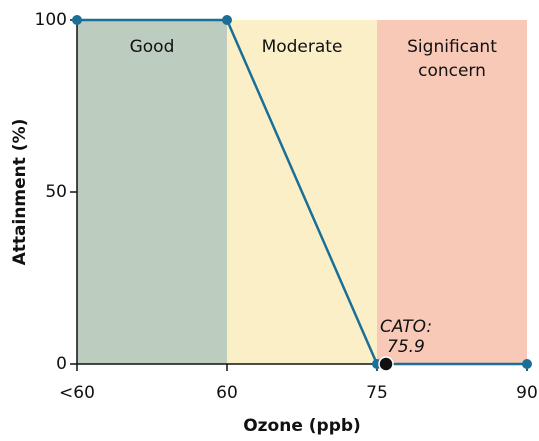 This screenshot has width=539, height=441. Describe the element at coordinates (56, 192) in the screenshot. I see `y-tick-label: 50` at that location.